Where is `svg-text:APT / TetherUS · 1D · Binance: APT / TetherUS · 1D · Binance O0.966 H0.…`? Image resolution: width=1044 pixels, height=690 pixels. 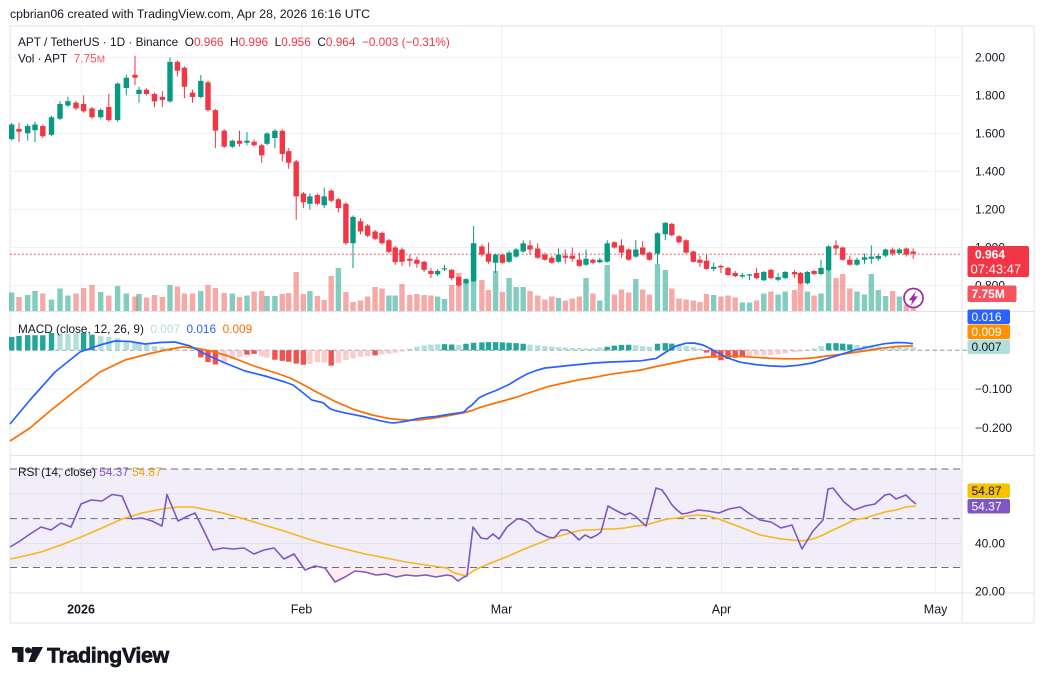
svg-text:APT / TetherUS · 1D · Binance: APT / TetherUS · 1D · Binance O0.966 H0.… is located at coordinates (234, 42).